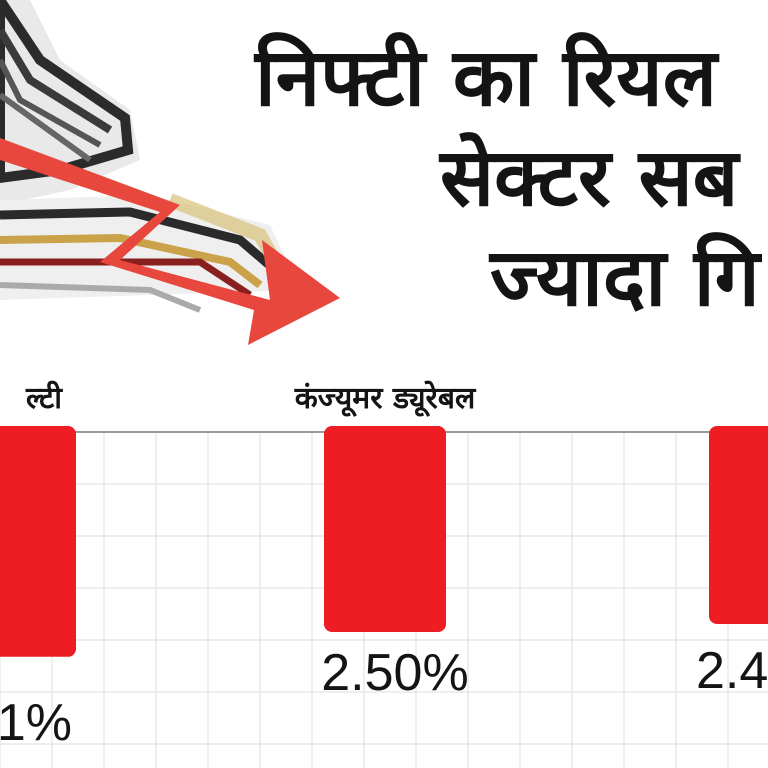 The height and width of the screenshot is (768, 768). Describe the element at coordinates (732, 671) in the screenshot. I see `value-label-3: 2.4` at that location.